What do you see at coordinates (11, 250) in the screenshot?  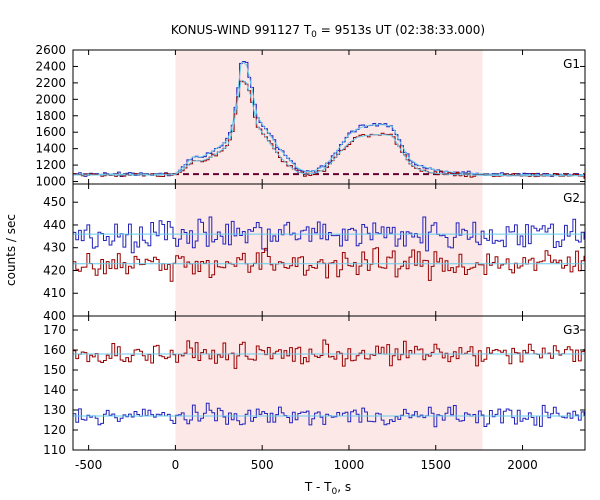 I see `y-axis-label: counts / sec` at bounding box center [11, 250].